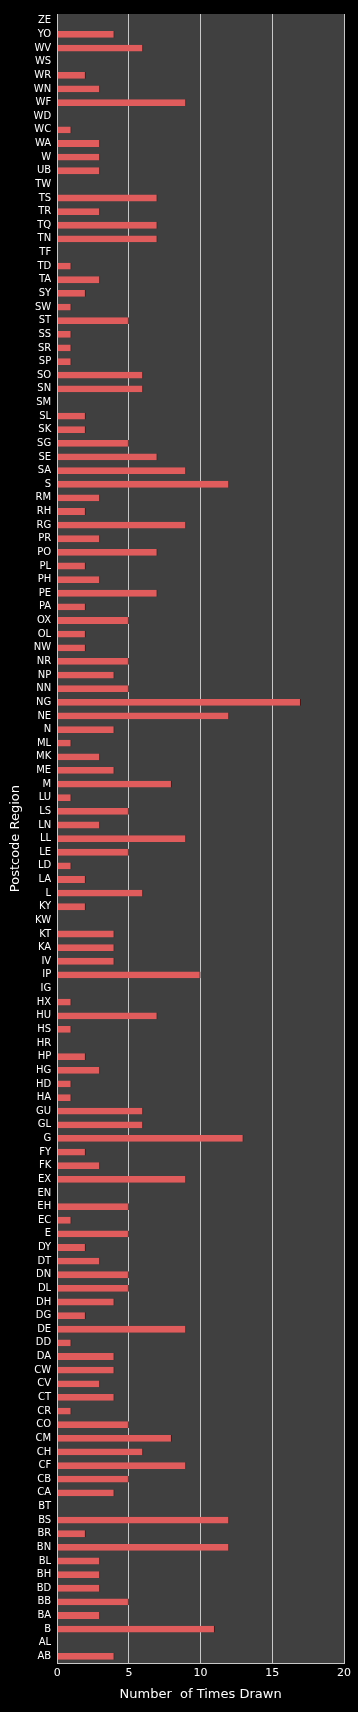  What do you see at coordinates (45, 361) in the screenshot?
I see `y-tick-label: SP` at bounding box center [45, 361].